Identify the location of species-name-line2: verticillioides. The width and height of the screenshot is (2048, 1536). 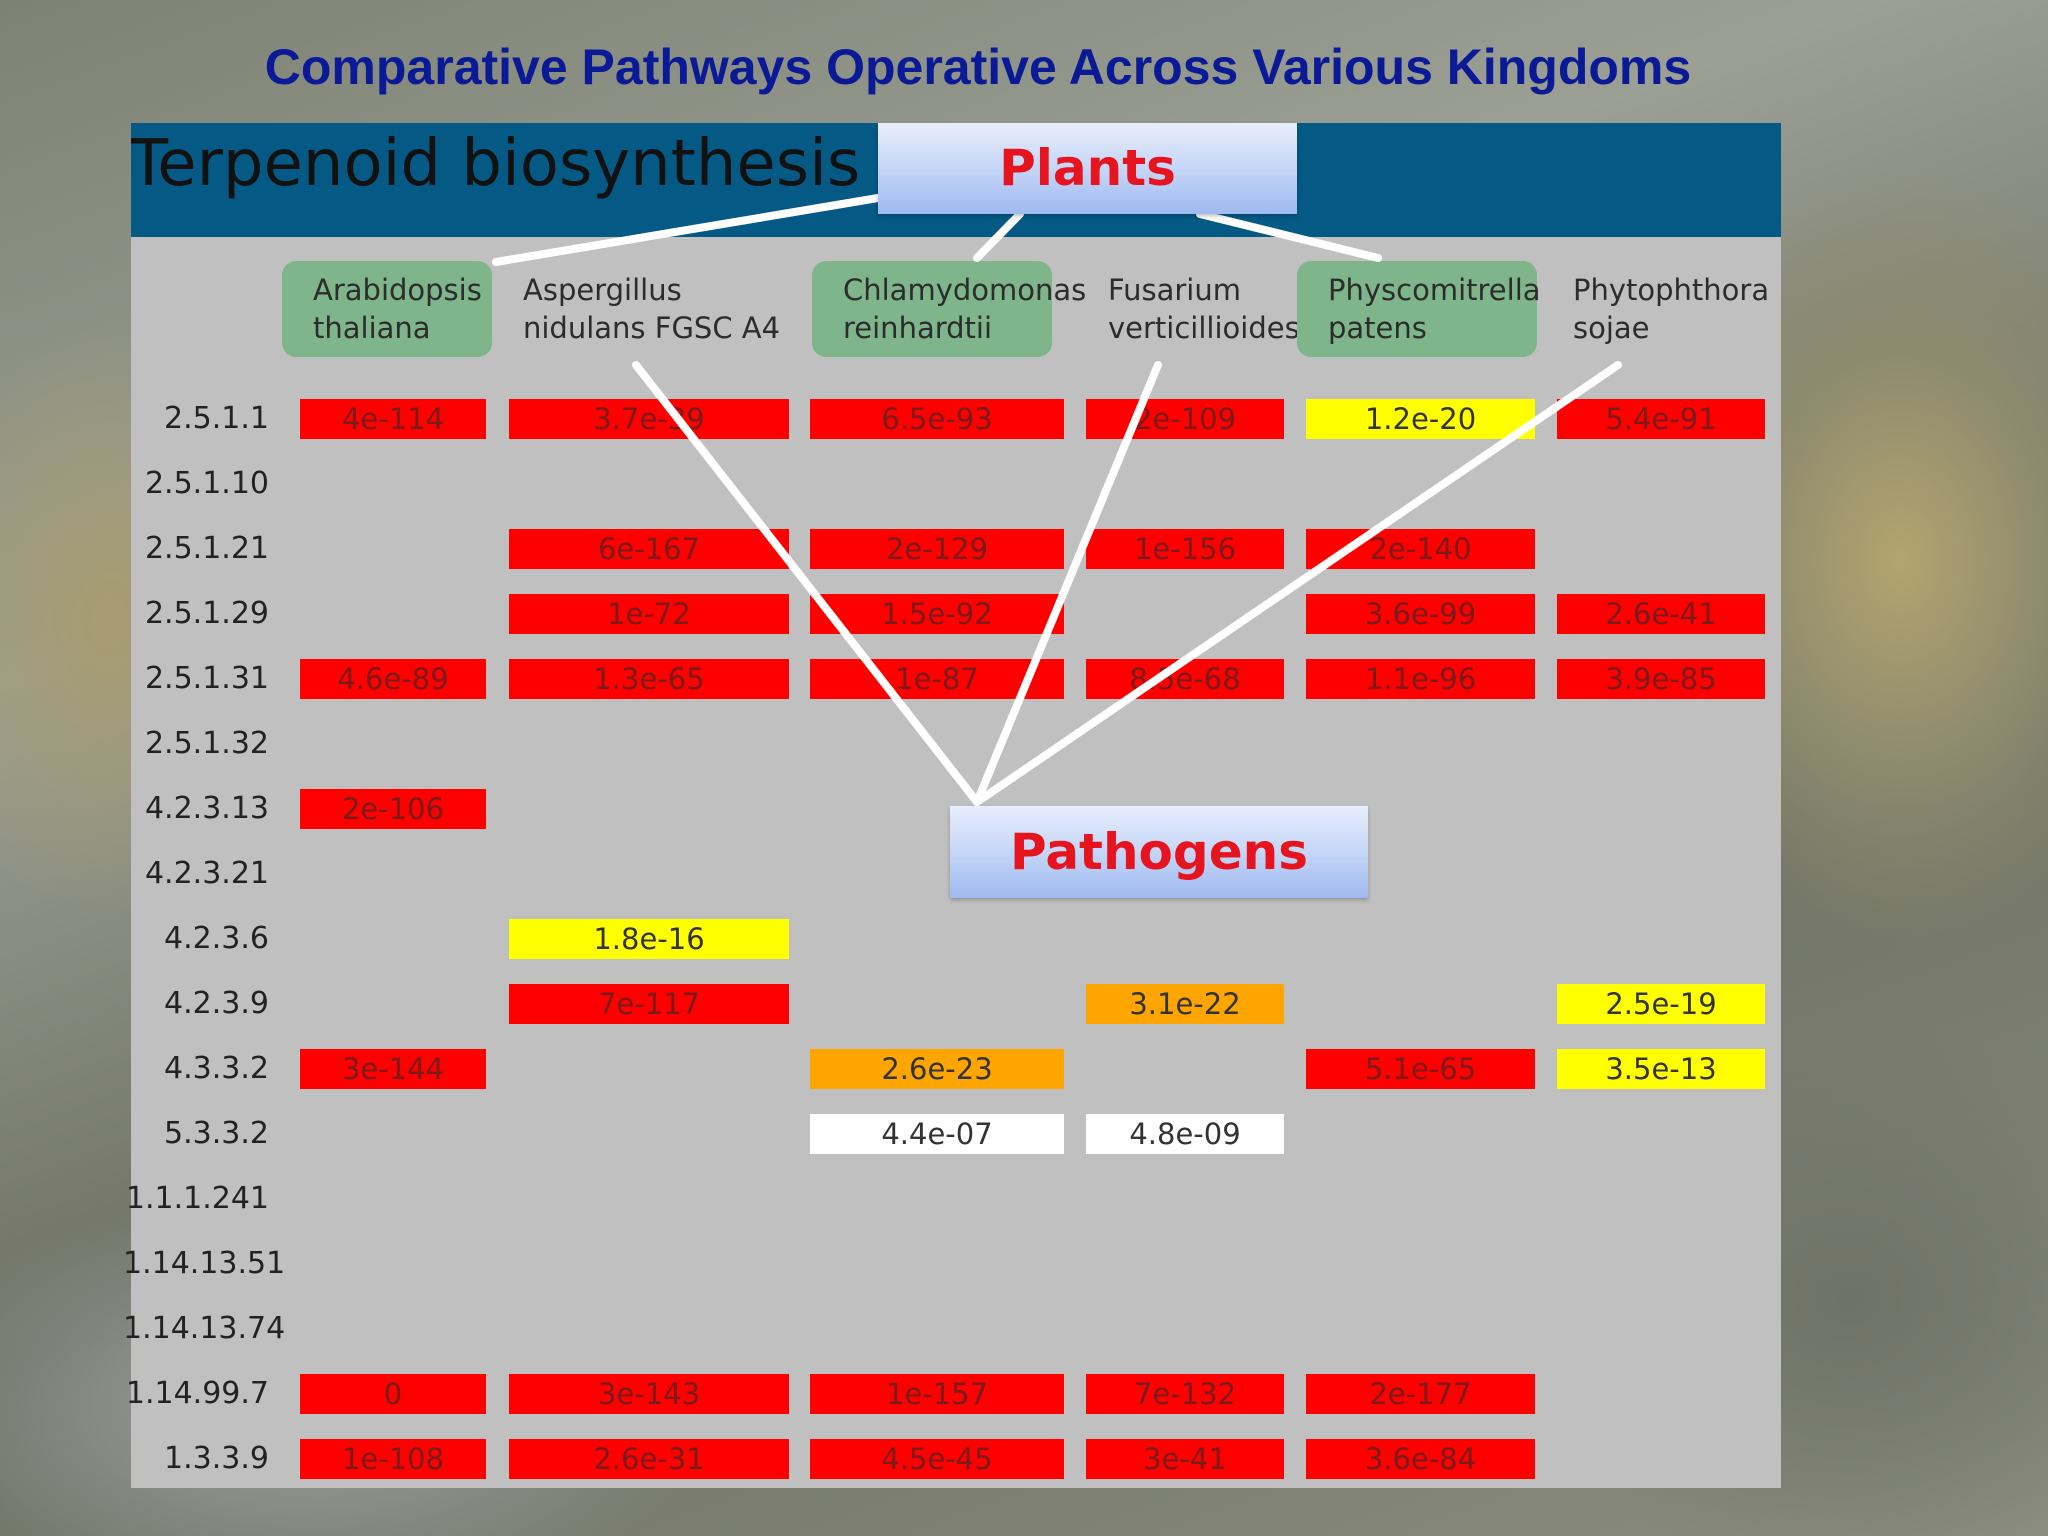
(1204, 328).